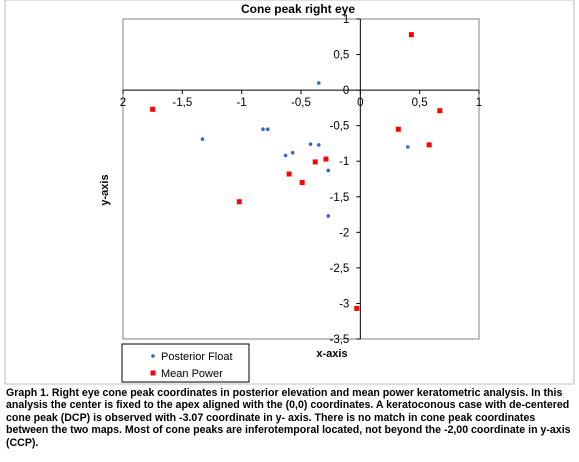 The image size is (579, 462). I want to click on x-tick-label: -0,5, so click(301, 103).